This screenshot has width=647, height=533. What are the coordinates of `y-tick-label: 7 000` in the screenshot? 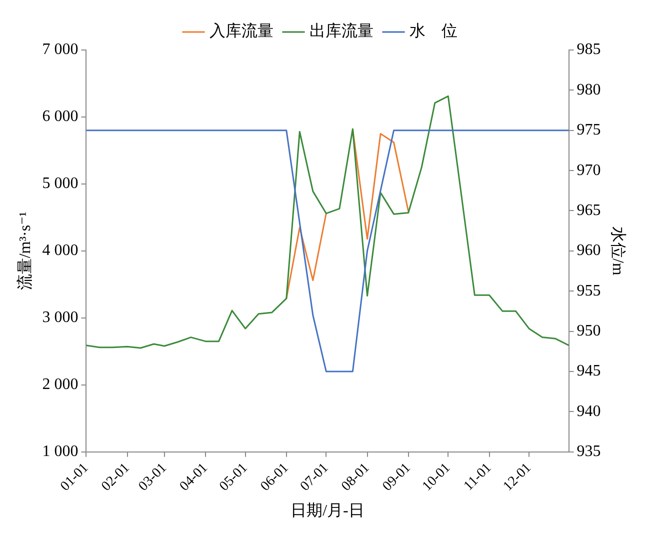 It's located at (60, 49).